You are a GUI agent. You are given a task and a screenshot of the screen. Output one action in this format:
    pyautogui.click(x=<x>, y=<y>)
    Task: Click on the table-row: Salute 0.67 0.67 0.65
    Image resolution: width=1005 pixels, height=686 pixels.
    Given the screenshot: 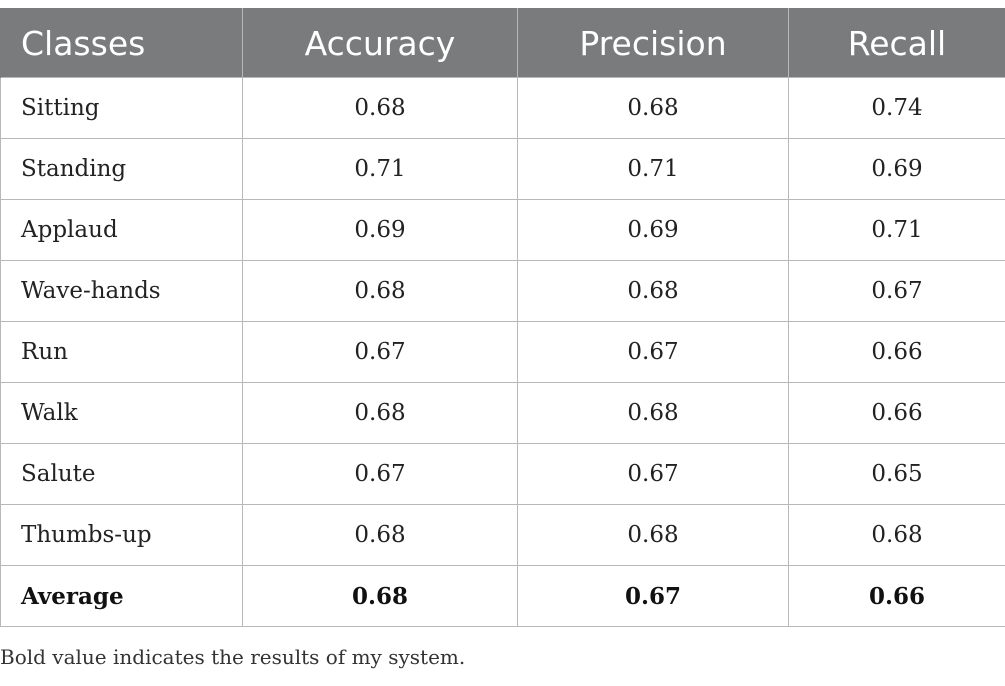 What is the action you would take?
    pyautogui.click(x=502, y=474)
    